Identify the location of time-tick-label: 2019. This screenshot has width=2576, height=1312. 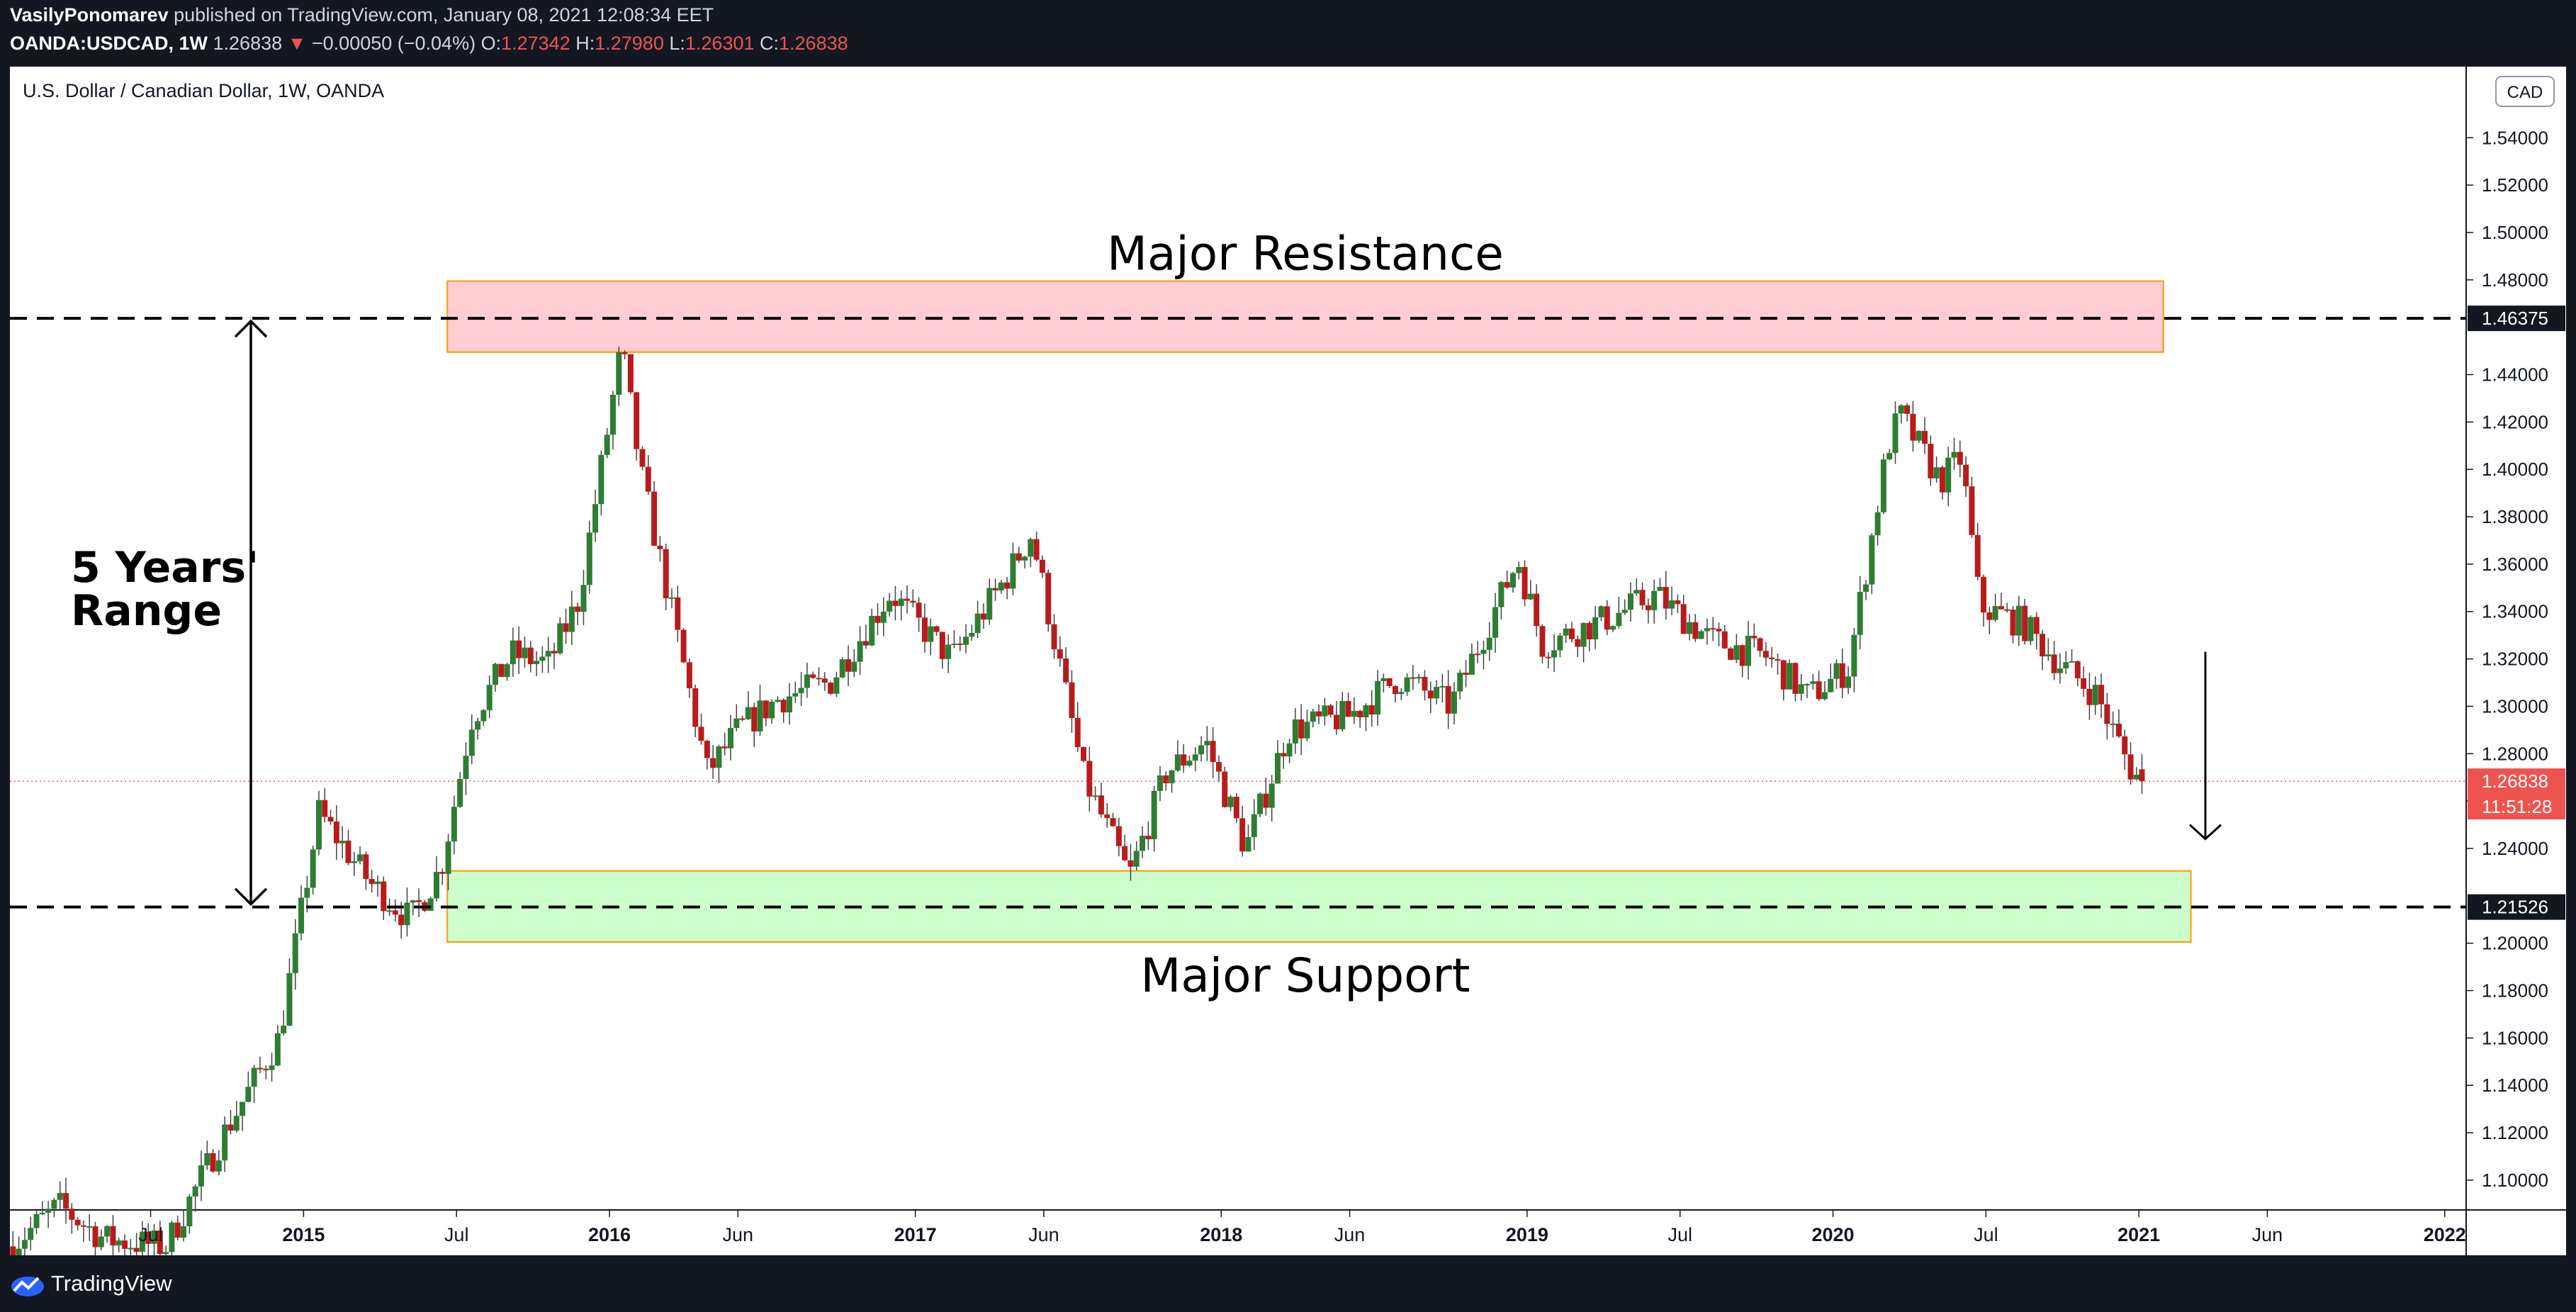
(1527, 1234).